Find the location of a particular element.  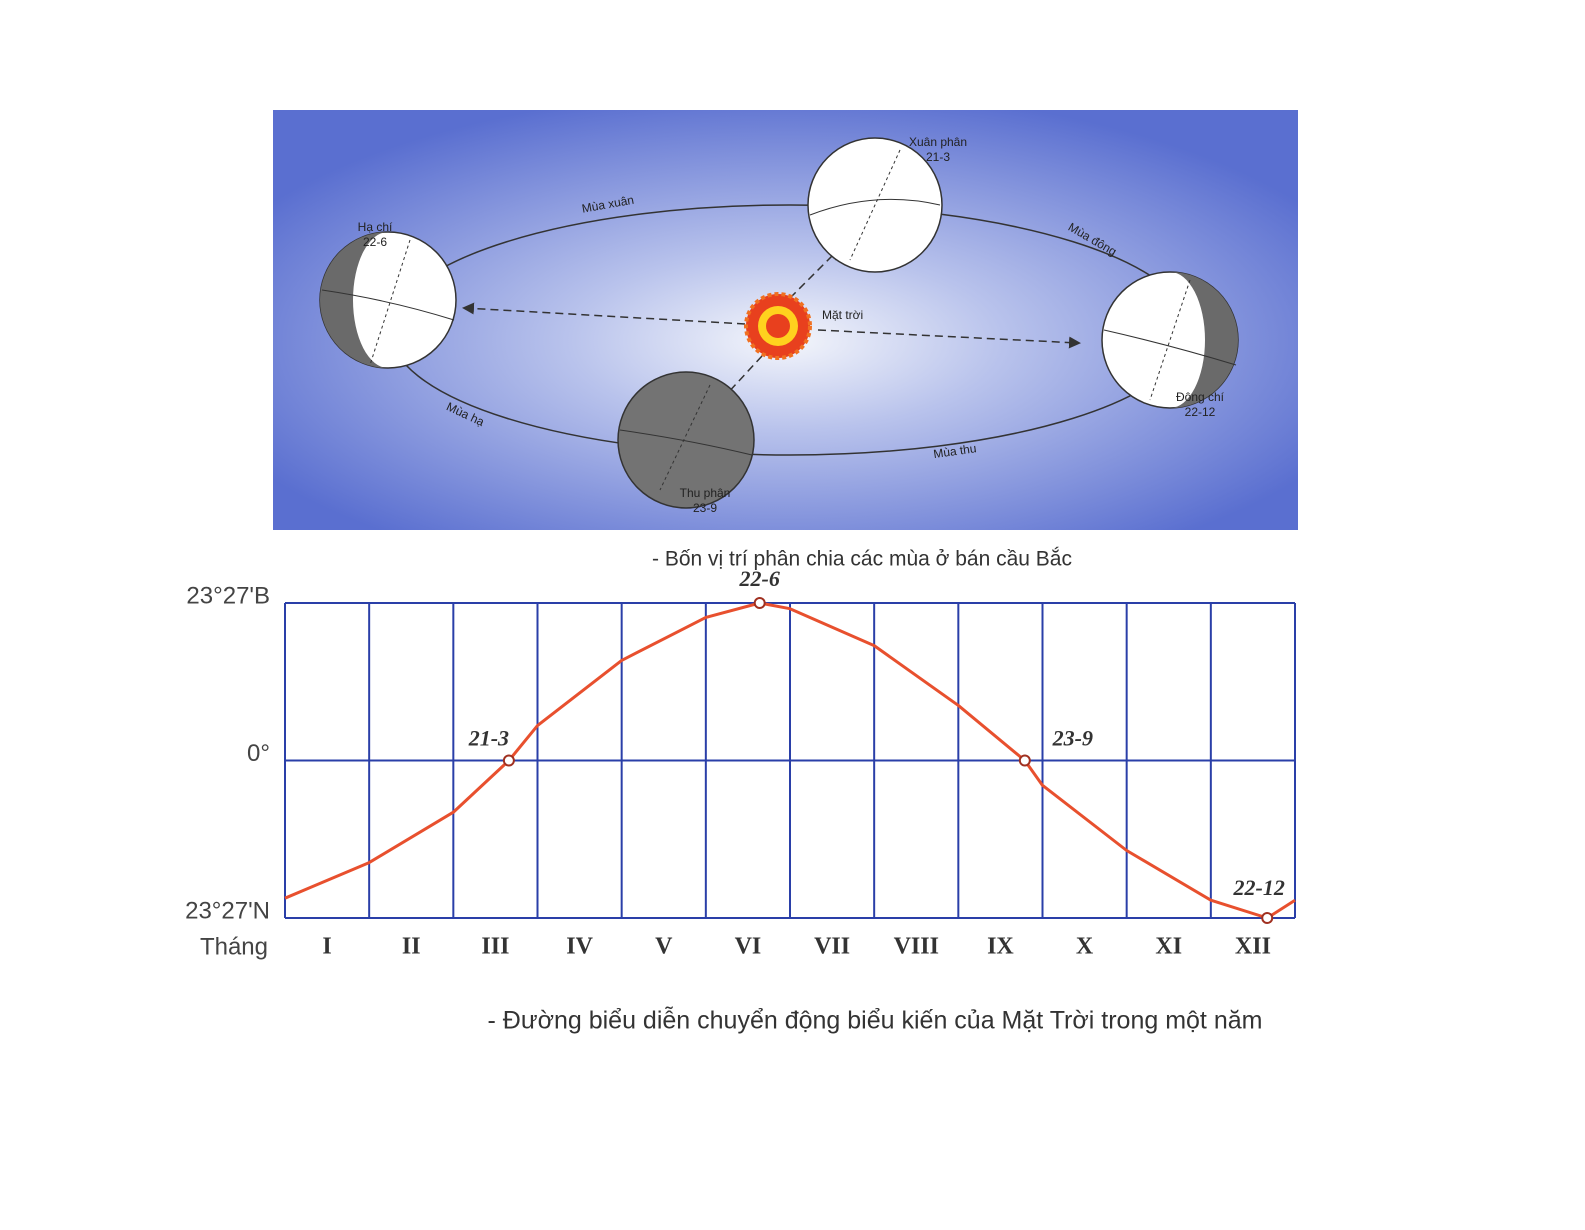

y-tick-label: 23°27'N is located at coordinates (227, 910).